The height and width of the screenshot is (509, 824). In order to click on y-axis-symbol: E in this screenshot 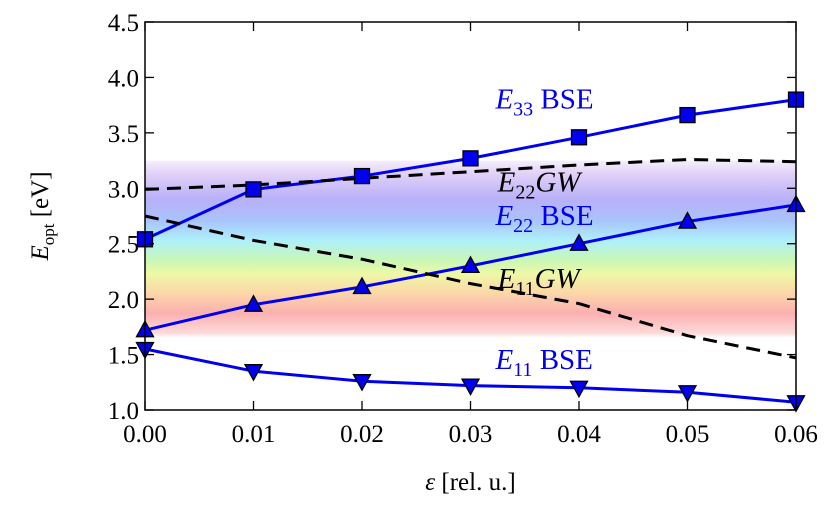, I will do `click(40, 253)`.